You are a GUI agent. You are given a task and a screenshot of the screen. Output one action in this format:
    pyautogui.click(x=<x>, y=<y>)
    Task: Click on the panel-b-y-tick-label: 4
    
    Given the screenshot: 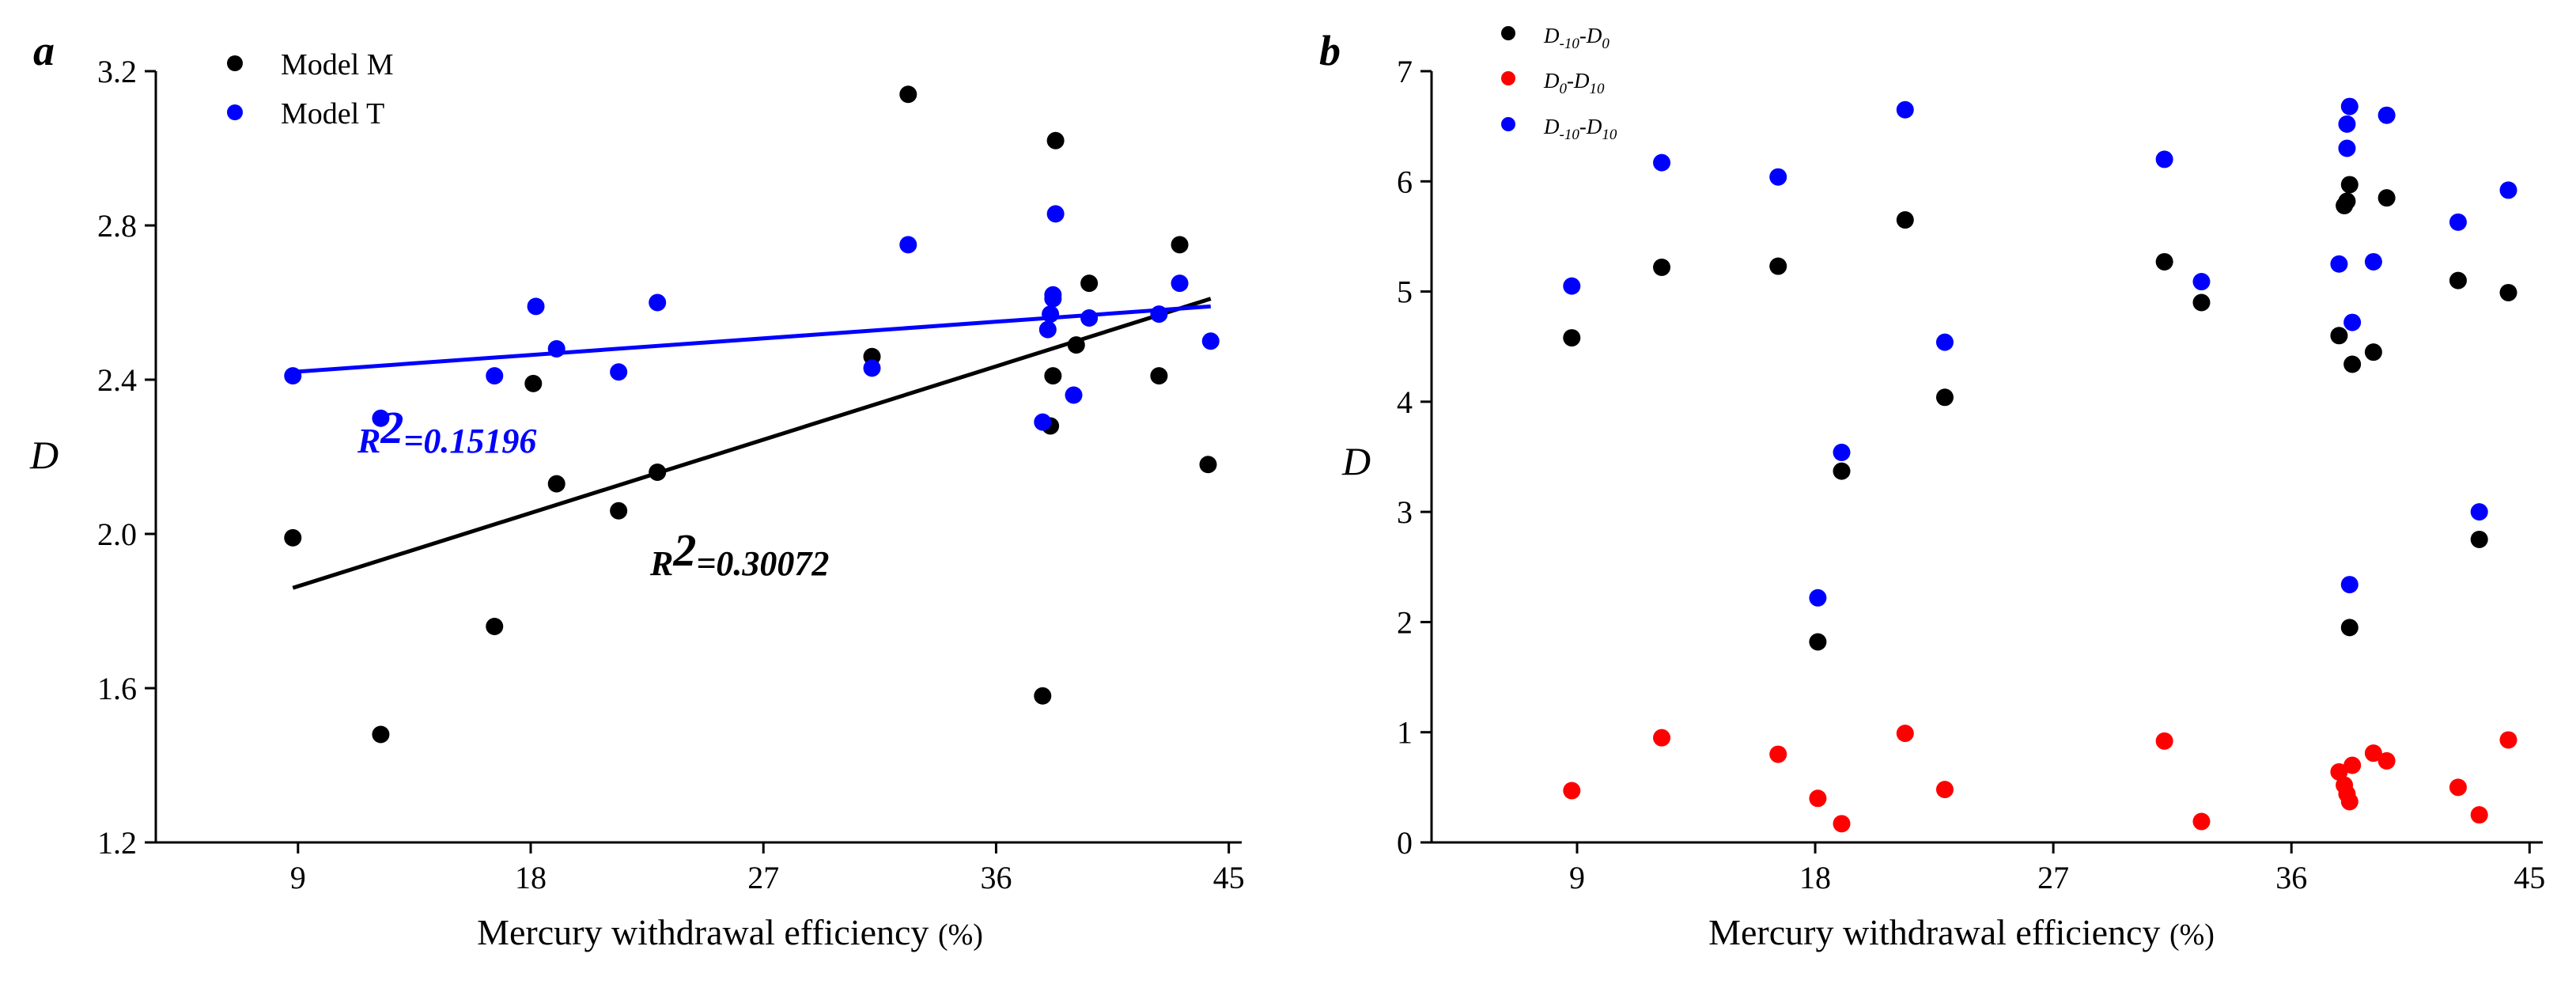 What is the action you would take?
    pyautogui.click(x=1405, y=402)
    